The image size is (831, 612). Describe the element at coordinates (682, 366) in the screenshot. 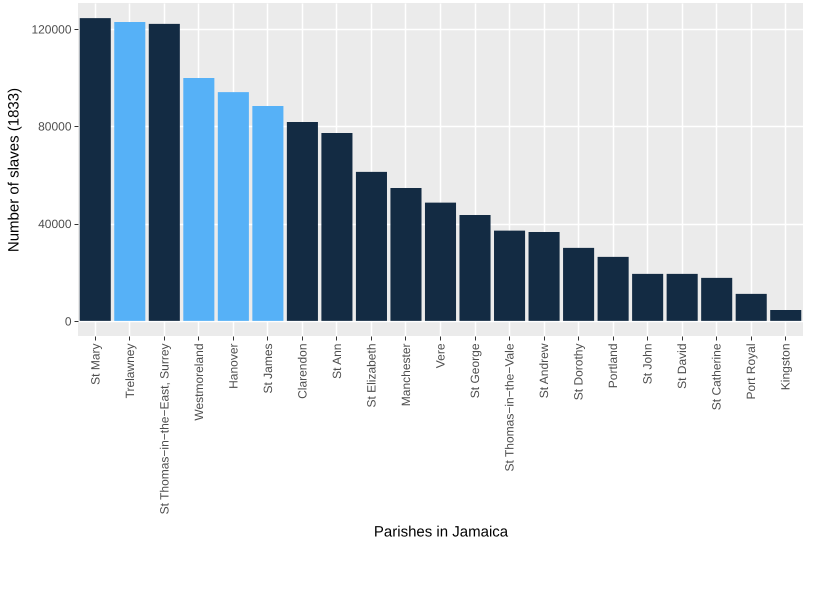

I see `x-tick-label: St David` at that location.